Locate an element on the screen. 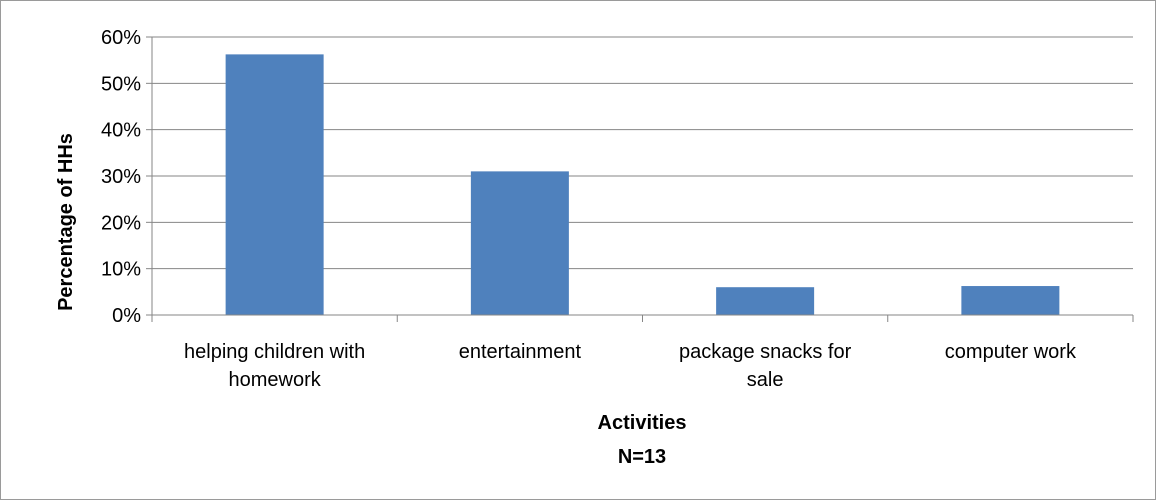 Image resolution: width=1156 pixels, height=500 pixels. y-tick-label: 60% is located at coordinates (121, 38).